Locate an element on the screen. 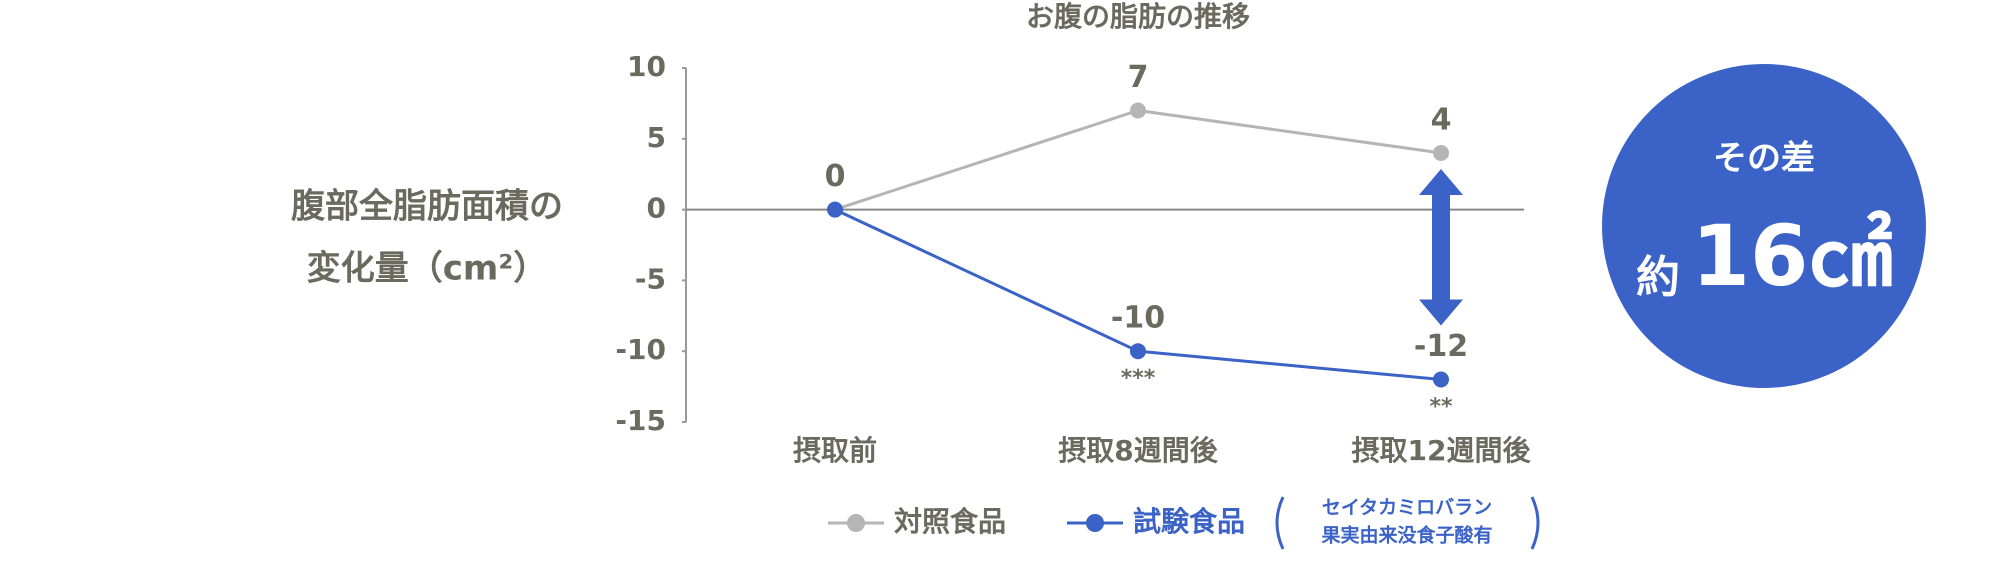 This screenshot has height=582, width=2000. difference-badge is located at coordinates (1764, 226).